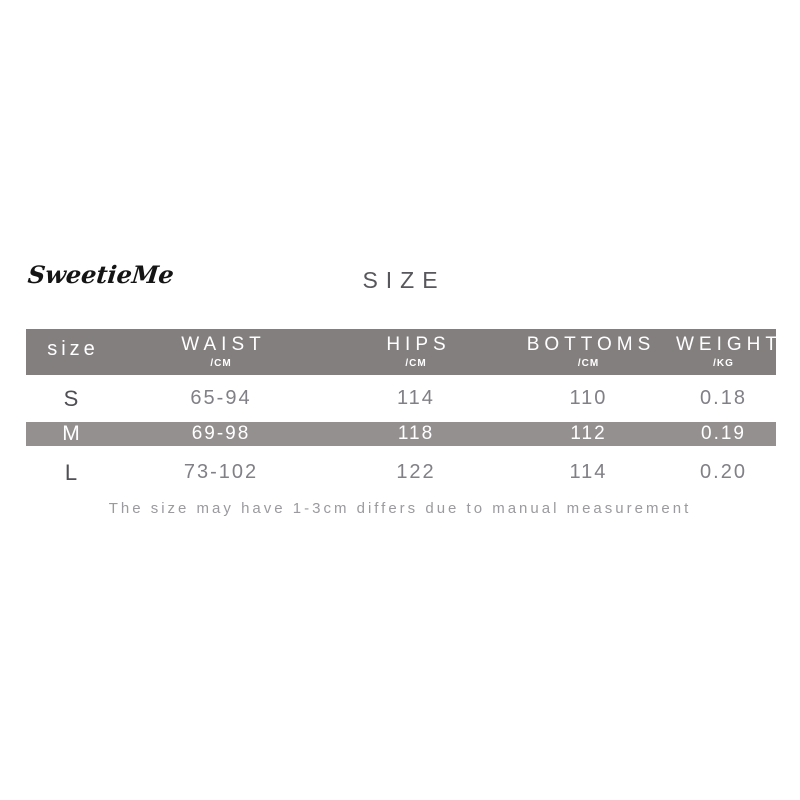  I want to click on column-header-waist: WAIST /CM, so click(221, 351).